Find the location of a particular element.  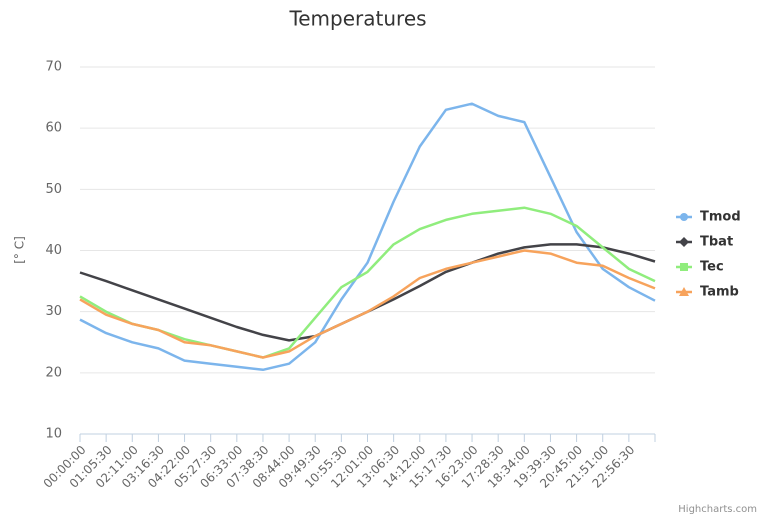

y-axis-title: [° C] is located at coordinates (20, 250).